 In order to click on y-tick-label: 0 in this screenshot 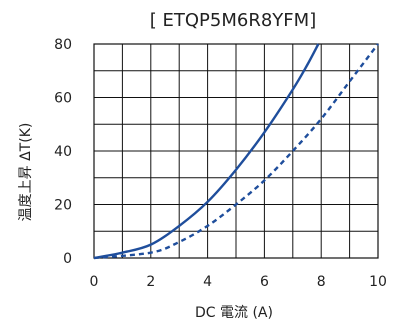, I will do `click(67, 259)`.